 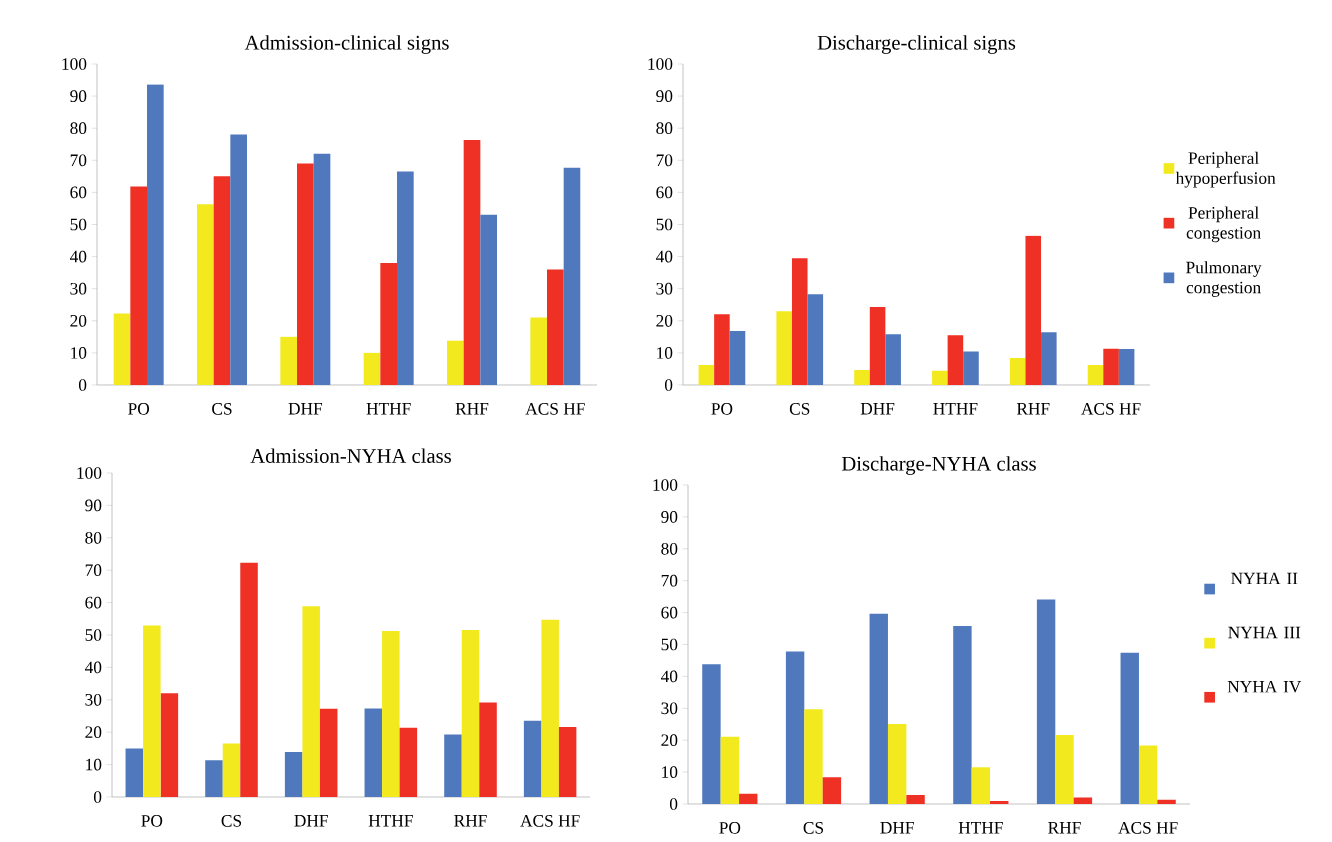 What do you see at coordinates (346, 44) in the screenshot?
I see `chart-title: Admission-clinical signs` at bounding box center [346, 44].